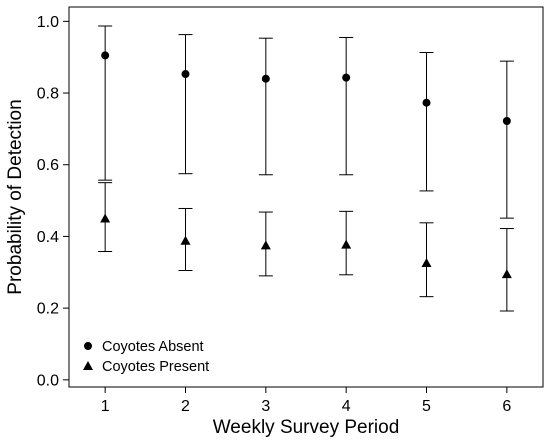 The height and width of the screenshot is (446, 550). Describe the element at coordinates (146, 357) in the screenshot. I see `legend: Coyotes Absent Coyotes Present` at that location.